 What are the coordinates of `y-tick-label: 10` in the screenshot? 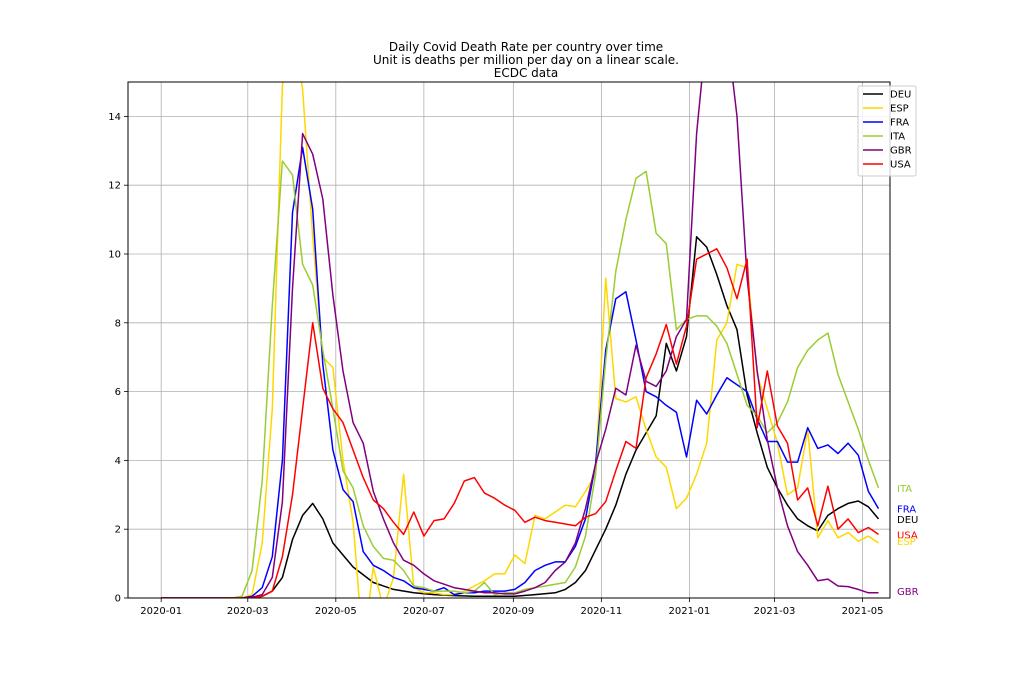 It's located at (114, 255).